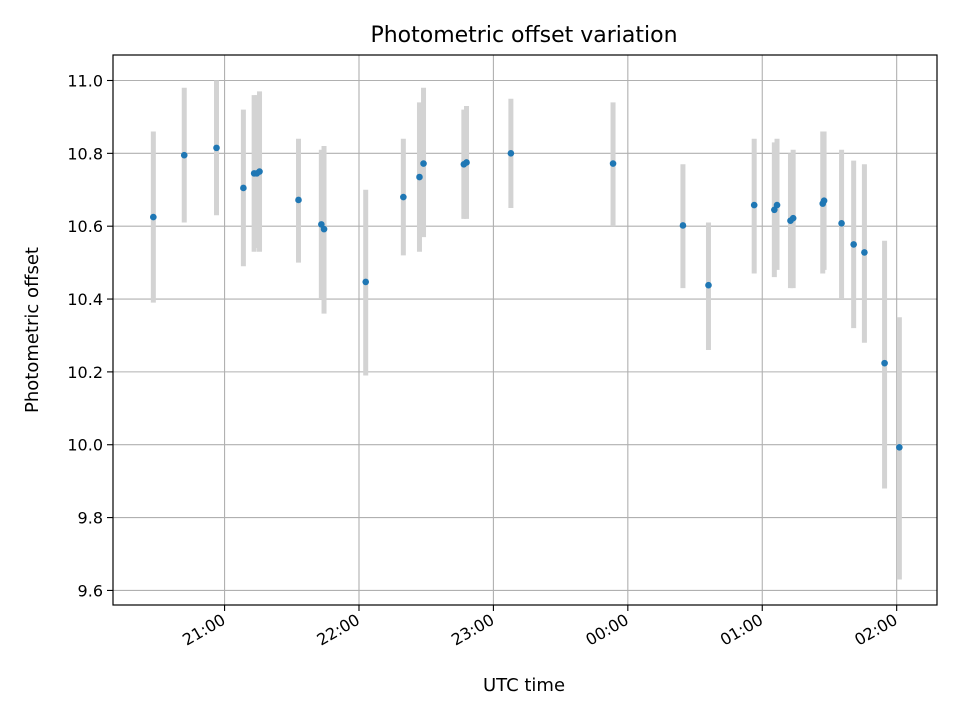  Describe the element at coordinates (85, 80) in the screenshot. I see `y-tick-label: 11.0` at that location.